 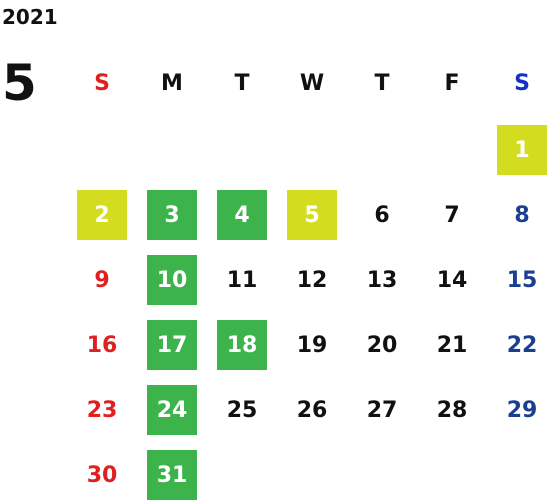 I want to click on day-cell: 5, so click(x=312, y=215).